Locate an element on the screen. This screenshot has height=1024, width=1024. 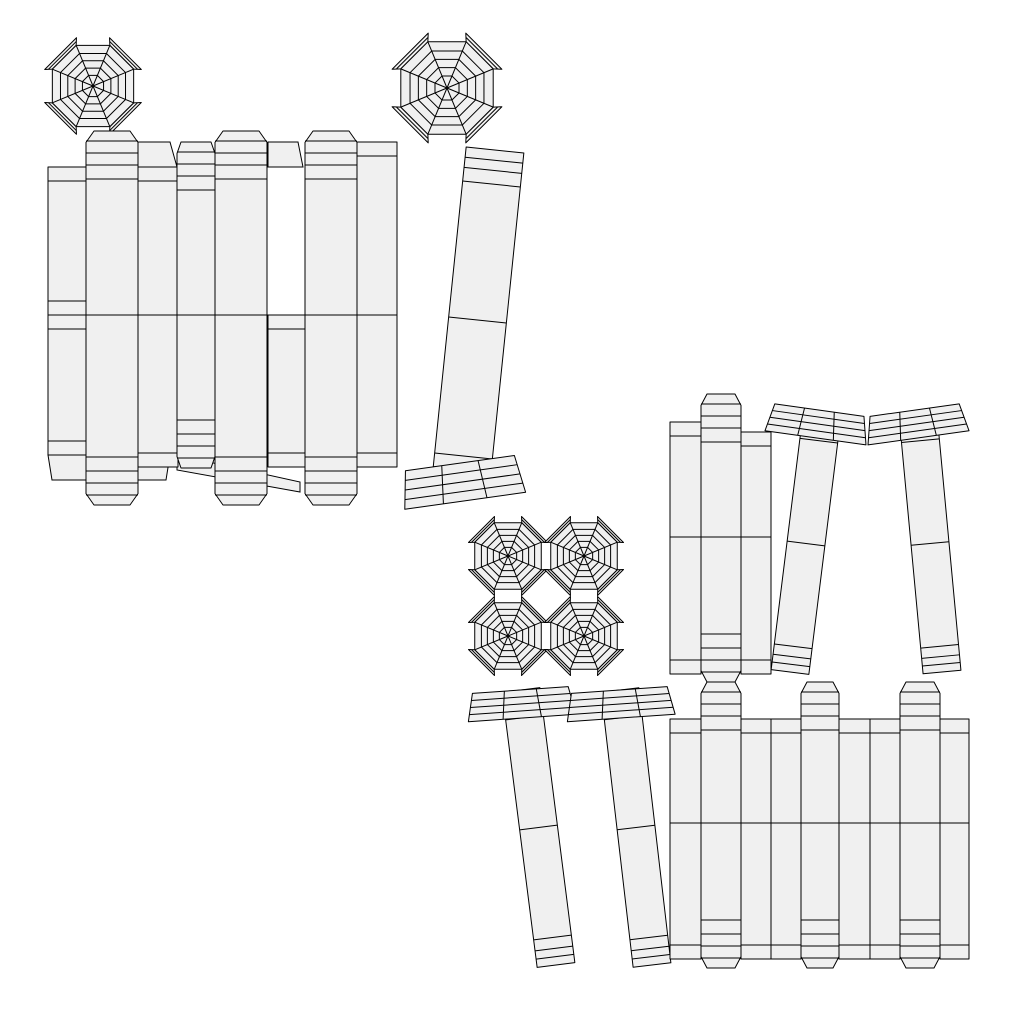
mid-seam is located at coordinates (477, 320).